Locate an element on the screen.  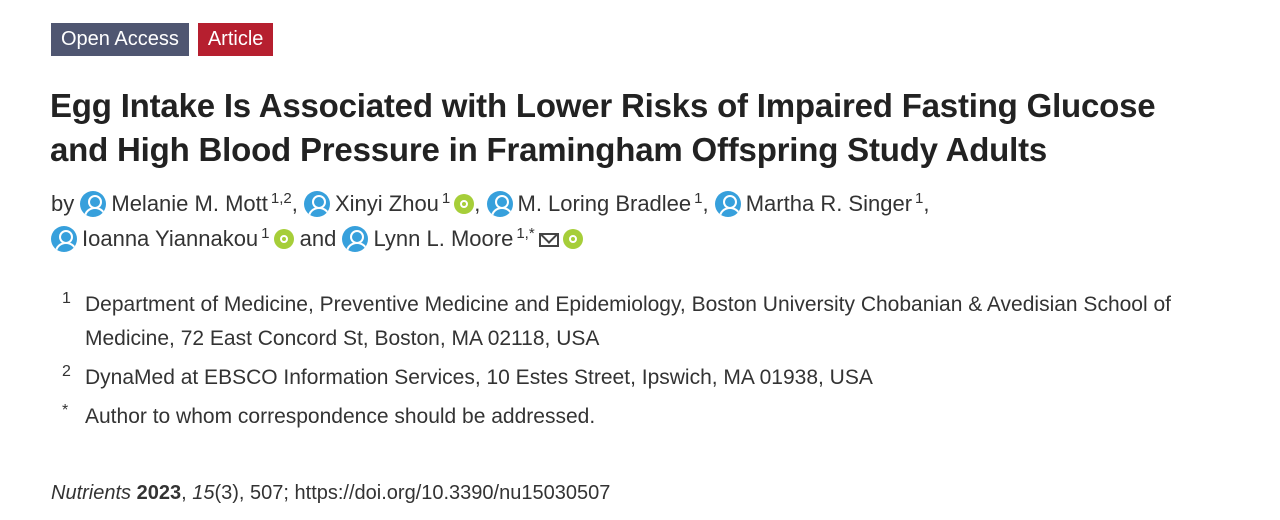
author-name: Lynn L. Moore is located at coordinates (443, 238).